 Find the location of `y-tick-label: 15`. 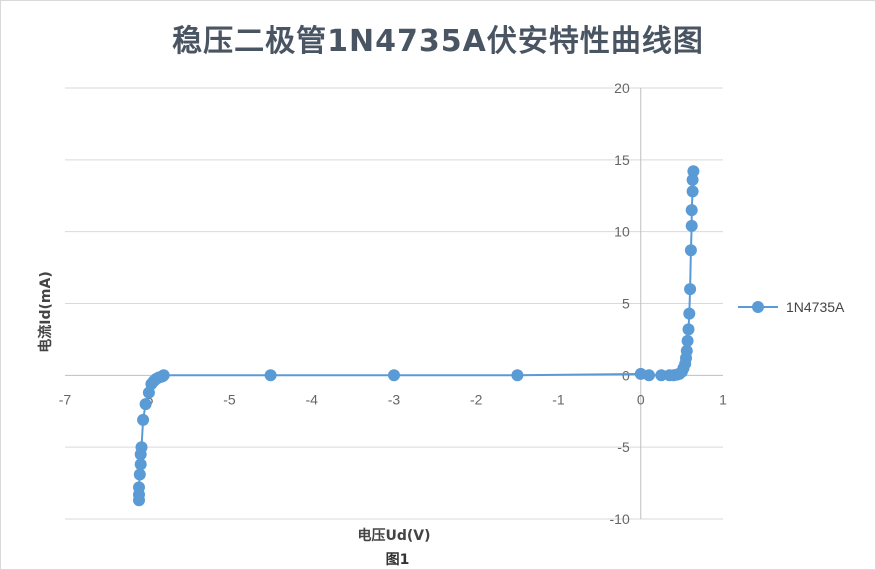

y-tick-label: 15 is located at coordinates (622, 160).